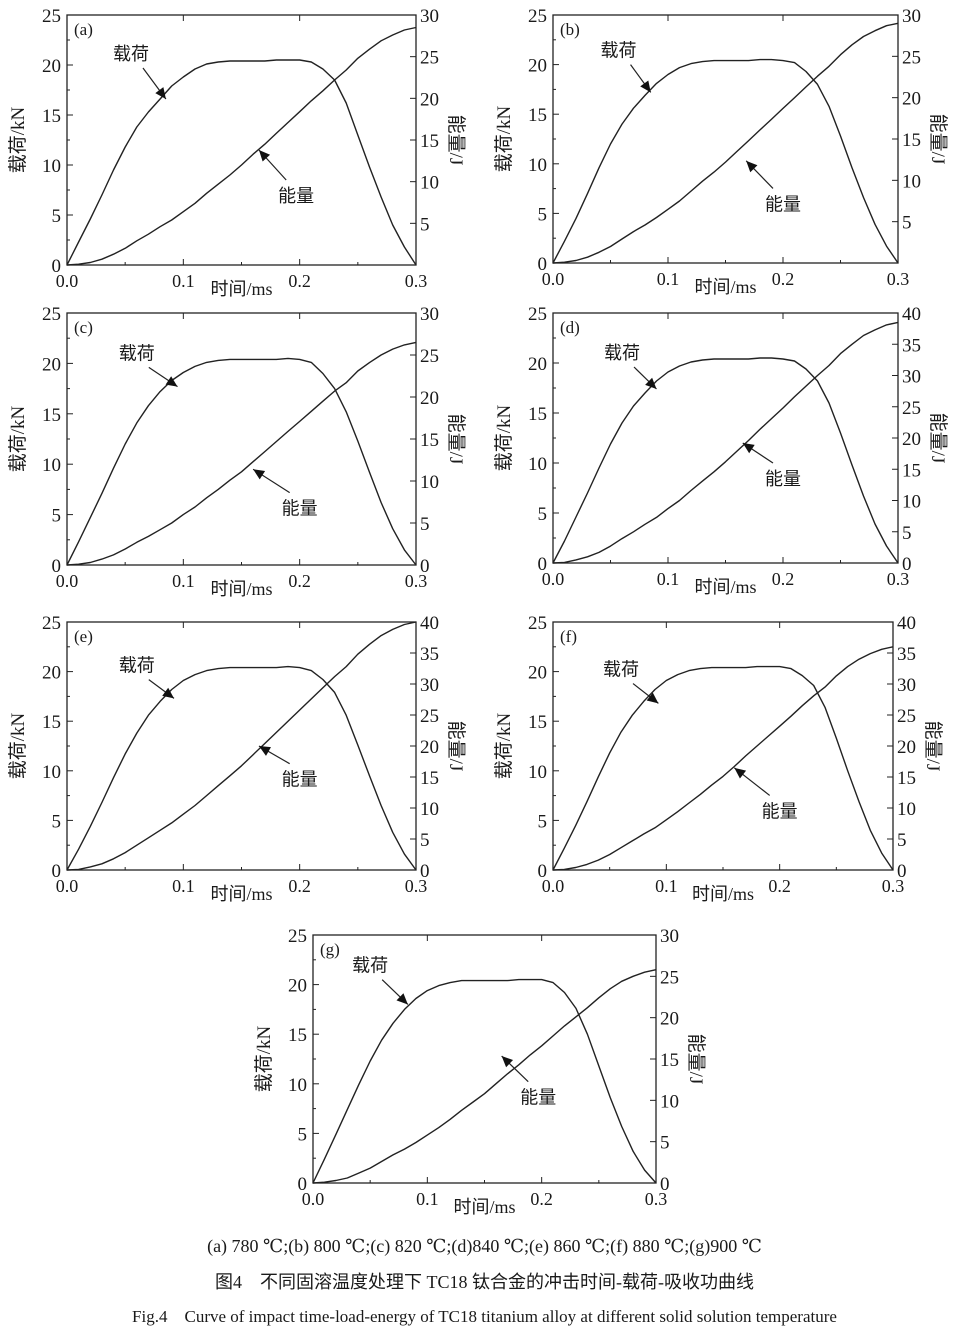  What do you see at coordinates (570, 29) in the screenshot?
I see `panel-label: (b)` at bounding box center [570, 29].